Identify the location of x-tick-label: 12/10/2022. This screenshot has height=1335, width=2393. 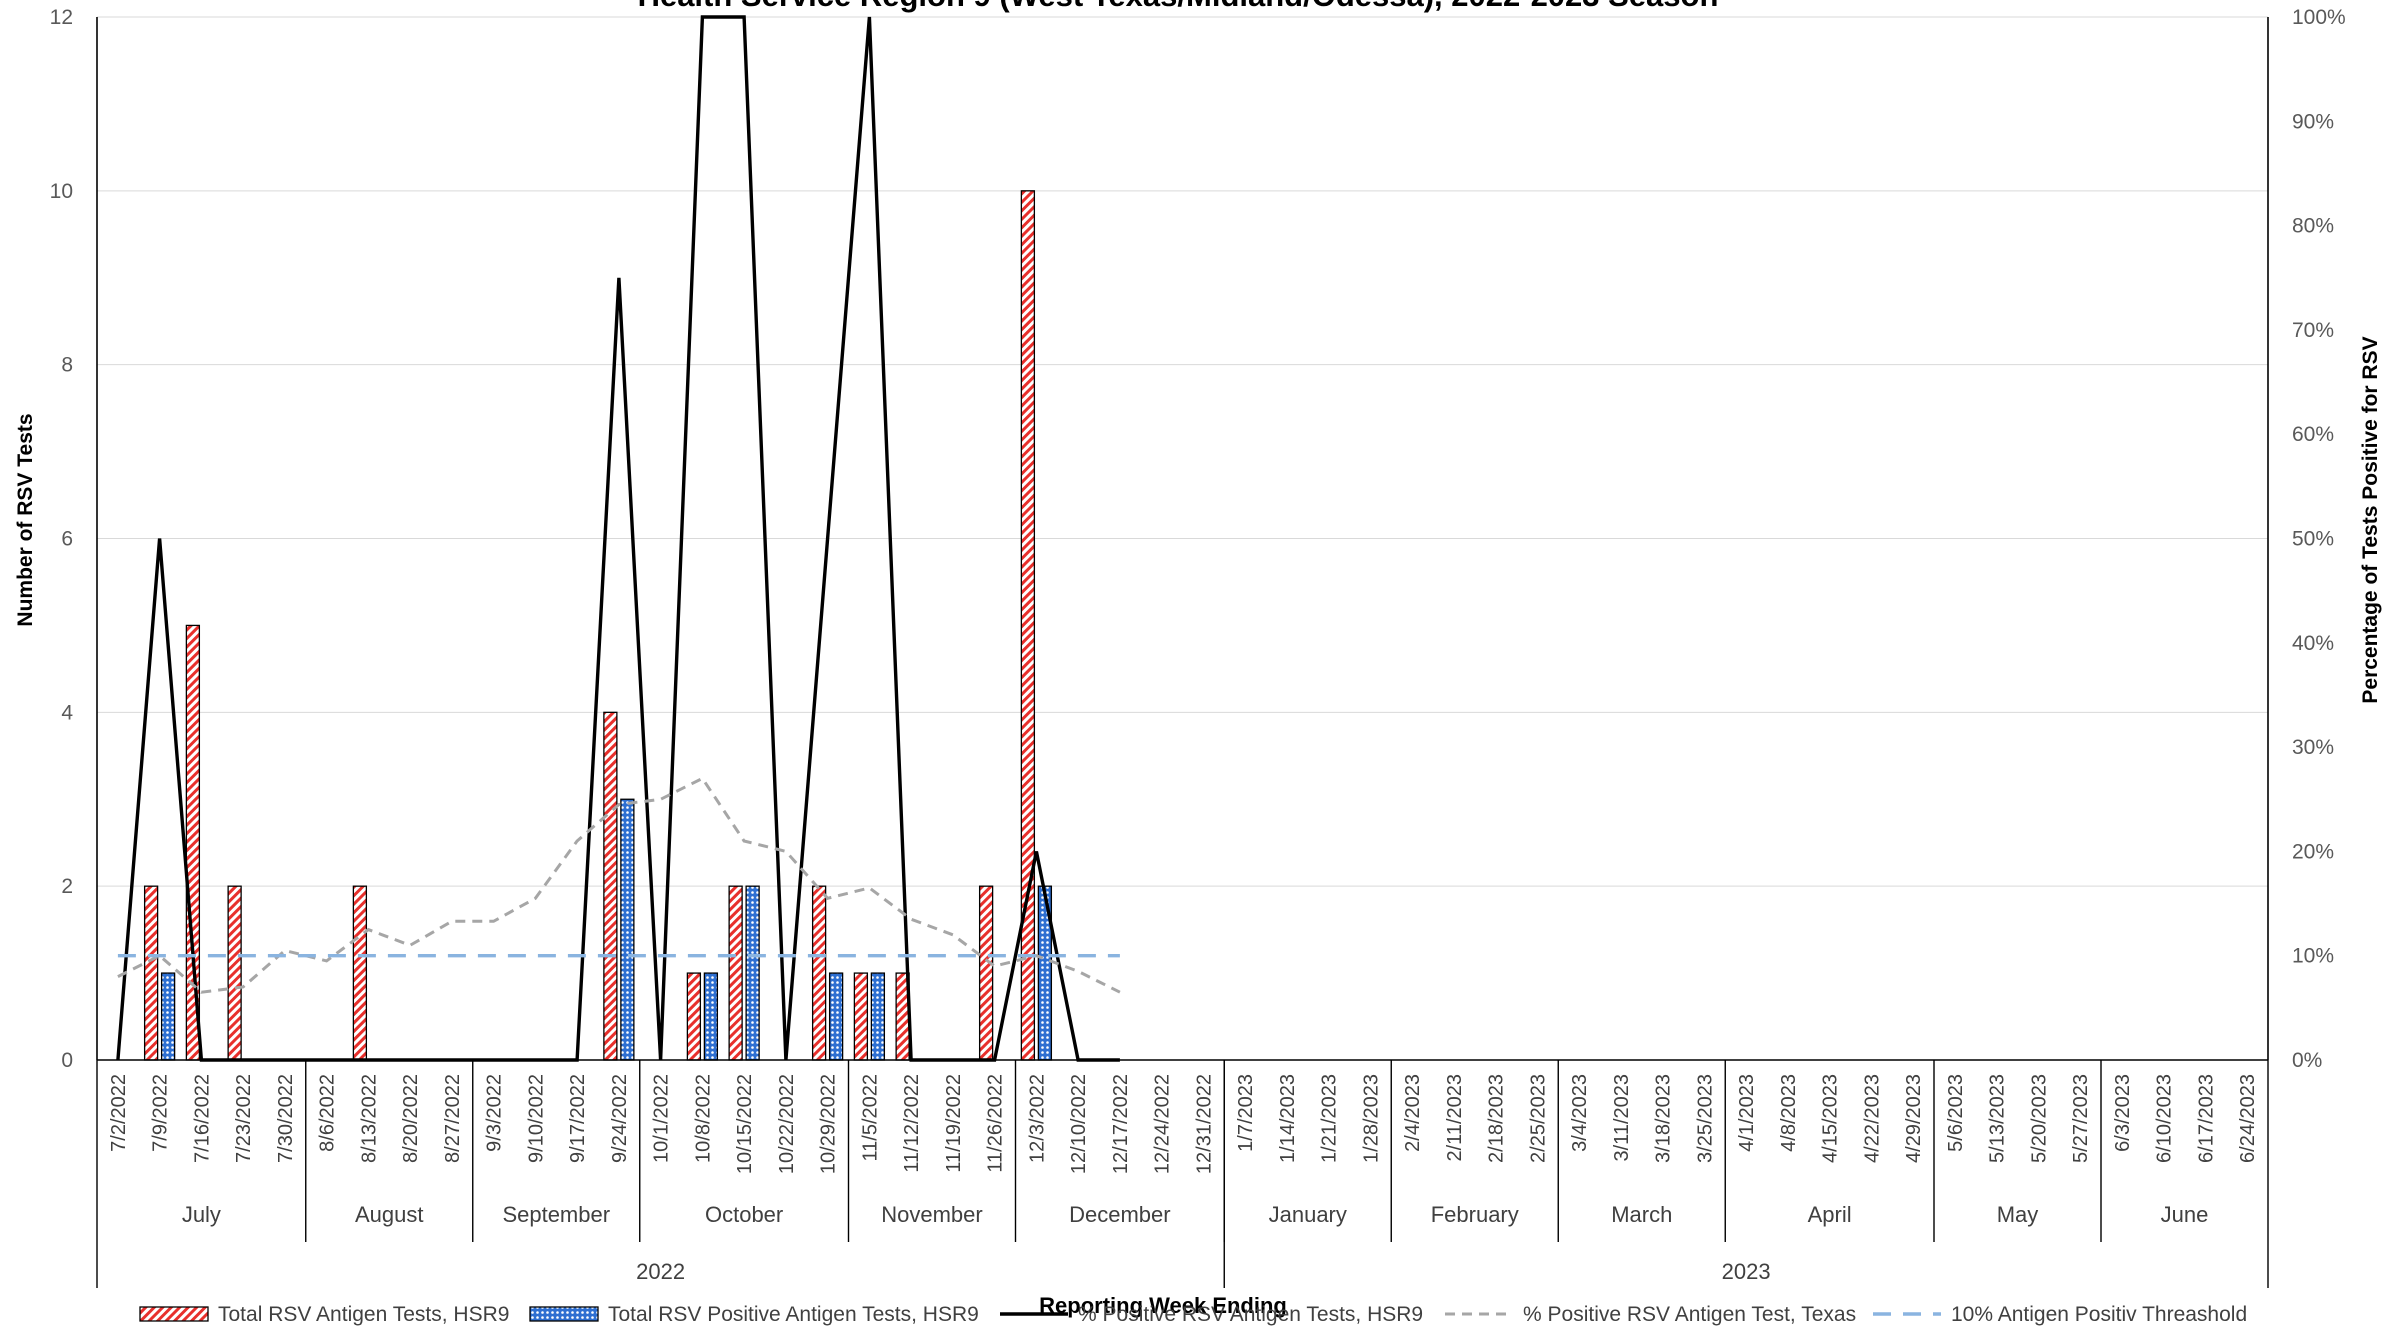
(1079, 1124).